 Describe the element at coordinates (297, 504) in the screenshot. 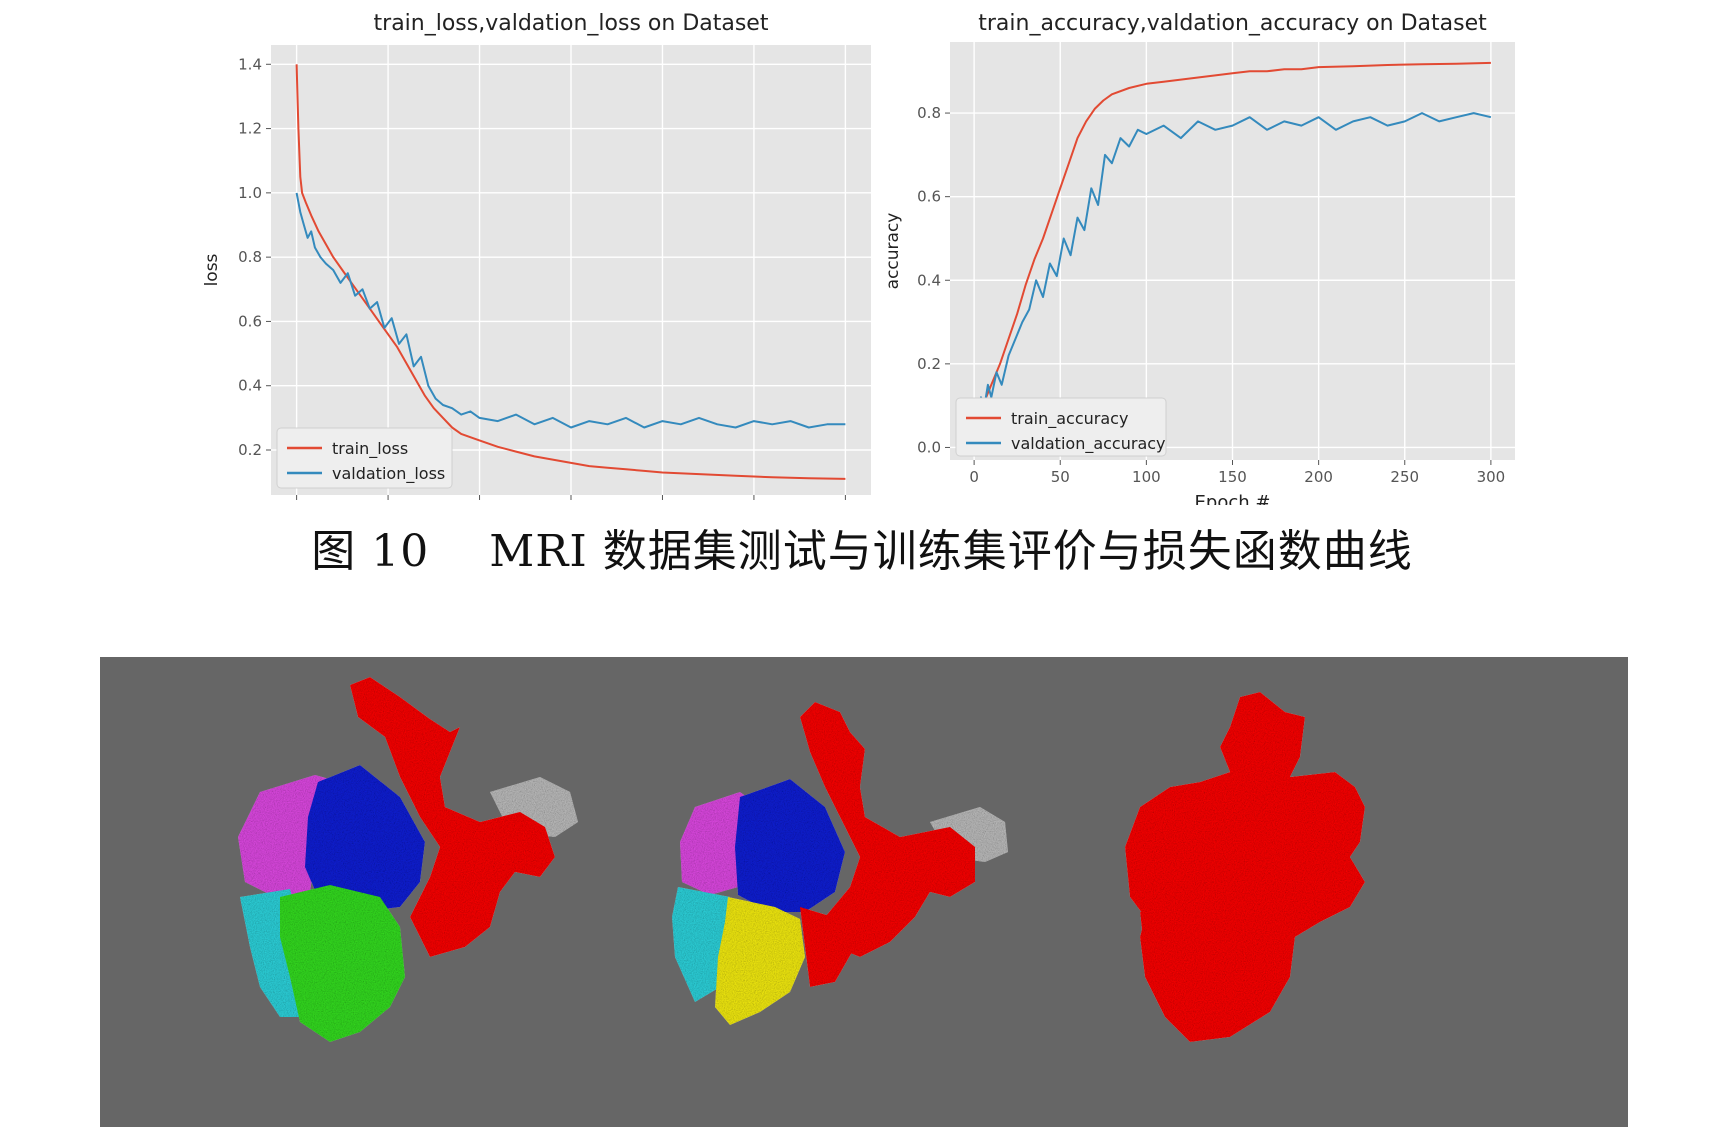

I see `chart0-x-tick-label: 0` at that location.